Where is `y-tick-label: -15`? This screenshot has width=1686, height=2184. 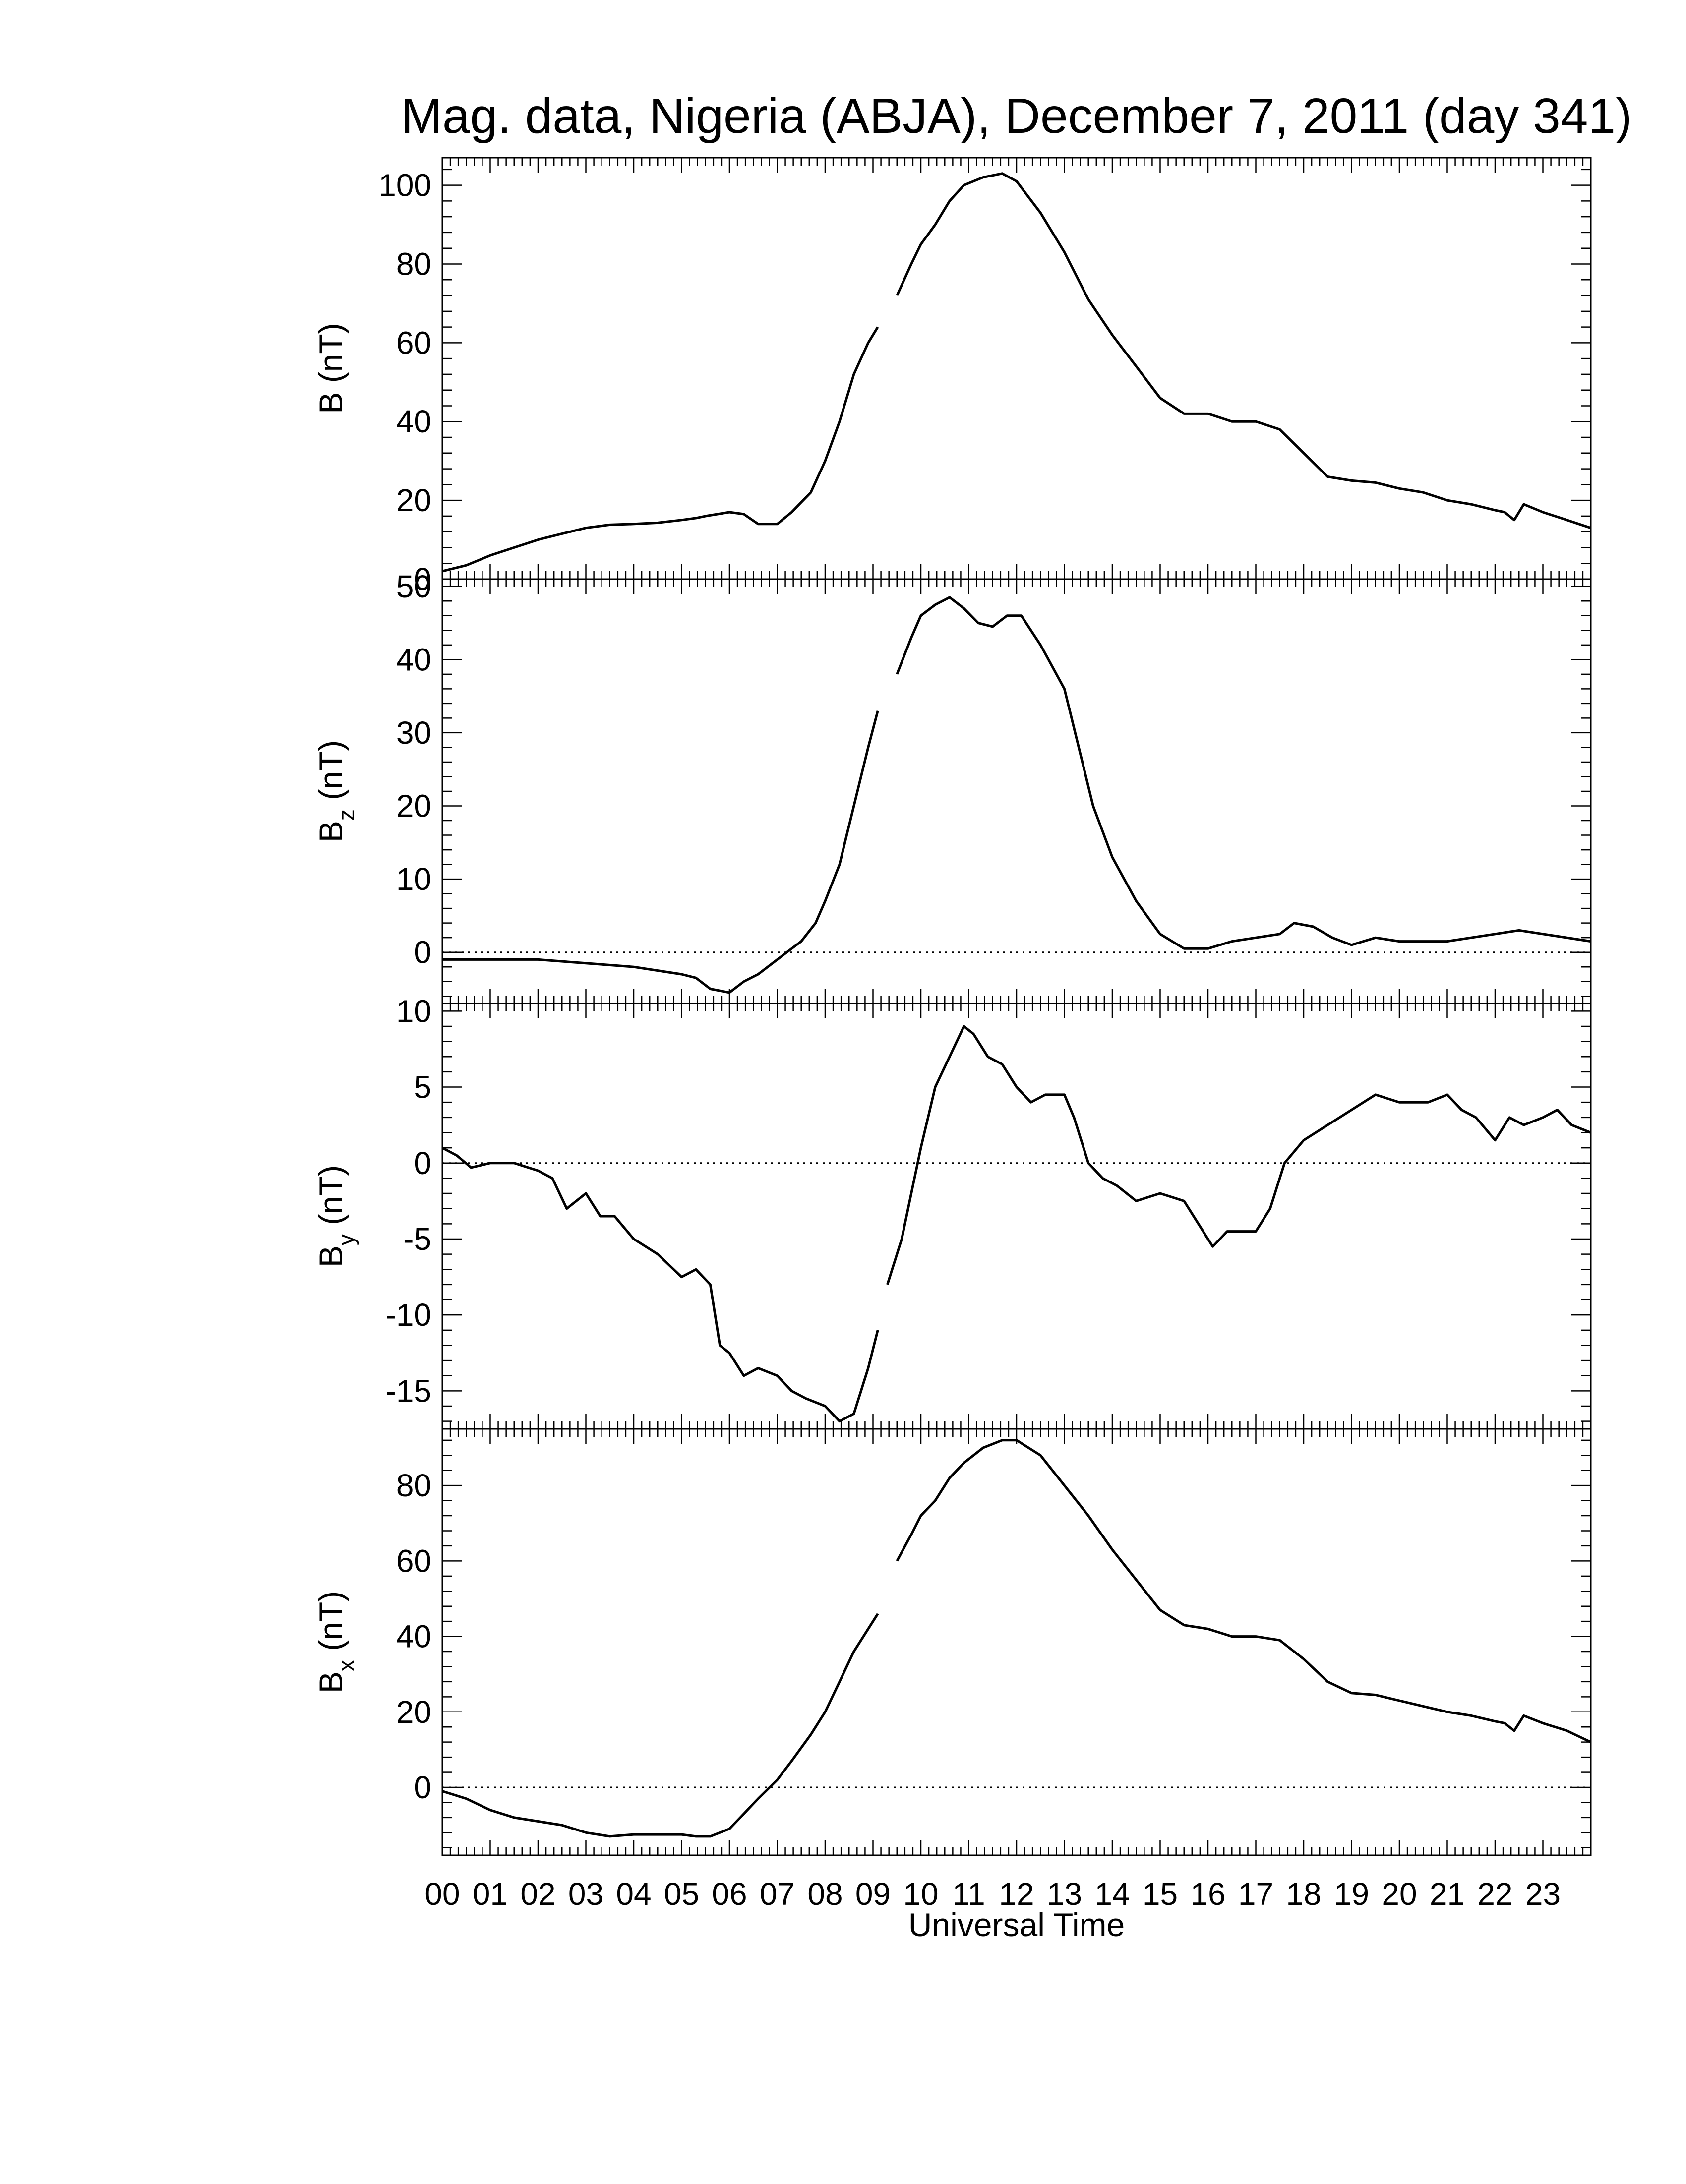
y-tick-label: -15 is located at coordinates (409, 1391).